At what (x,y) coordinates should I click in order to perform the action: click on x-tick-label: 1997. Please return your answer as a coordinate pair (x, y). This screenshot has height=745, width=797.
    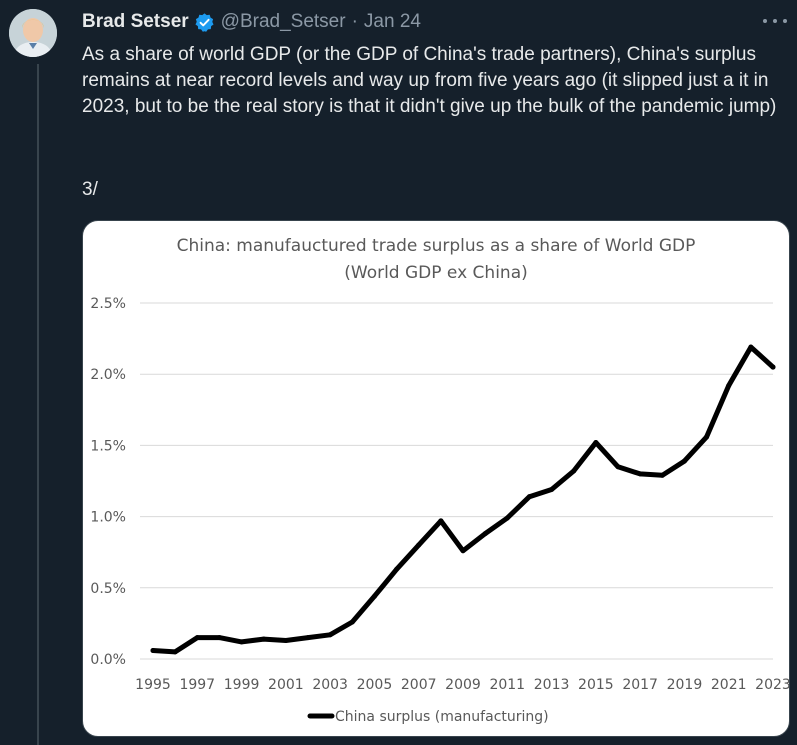
    Looking at the image, I should click on (197, 685).